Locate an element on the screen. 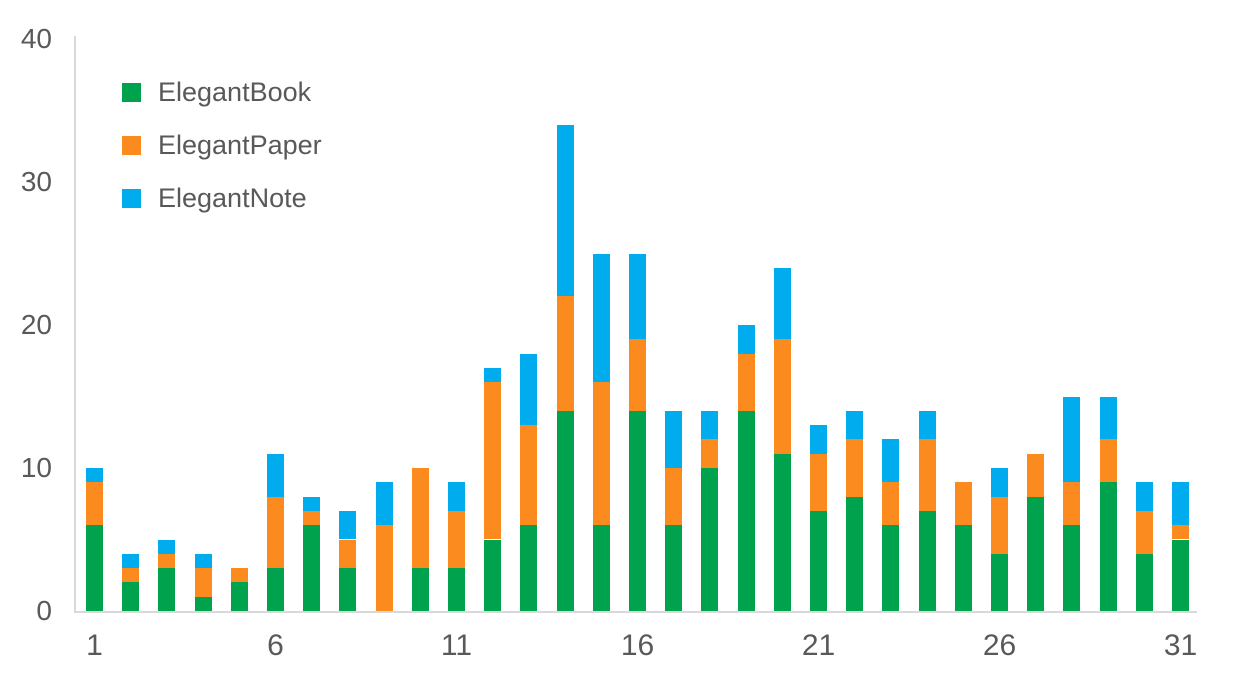 The height and width of the screenshot is (683, 1252). x-tick-label-16: 16 is located at coordinates (637, 645).